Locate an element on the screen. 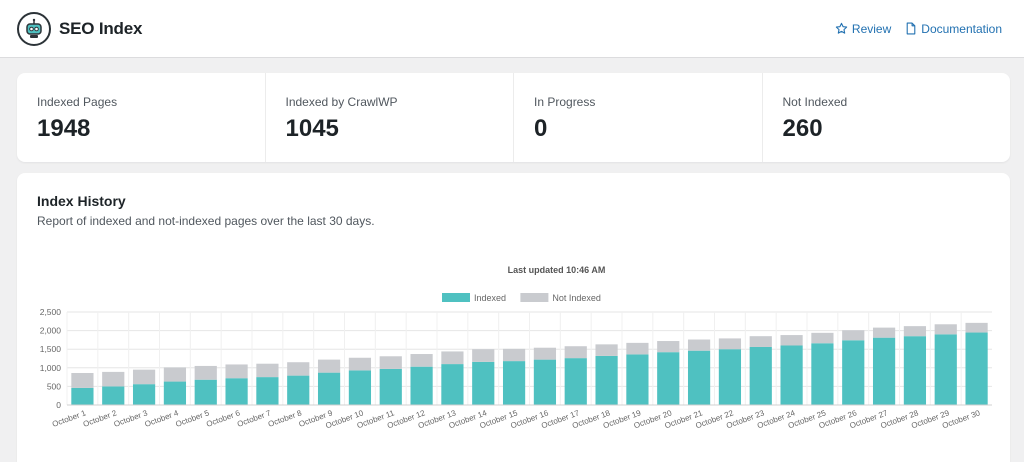  header-links: Review Documentation is located at coordinates (918, 29).